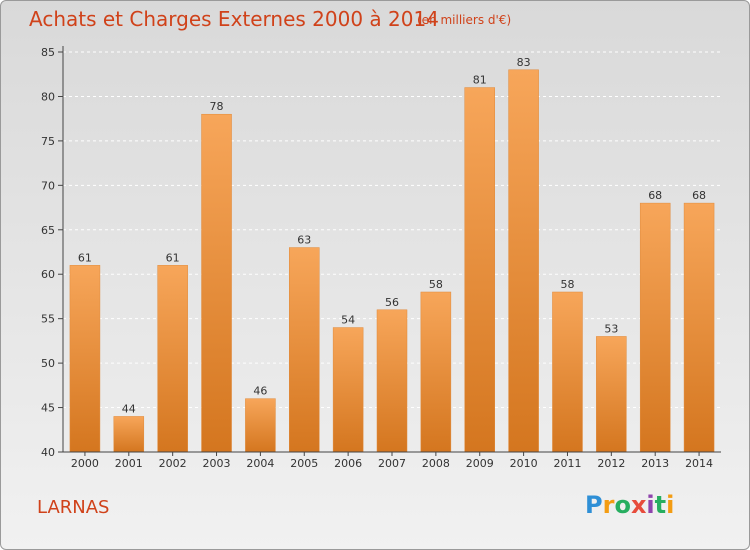 The image size is (750, 550). I want to click on x-tick-label: 2002, so click(173, 463).